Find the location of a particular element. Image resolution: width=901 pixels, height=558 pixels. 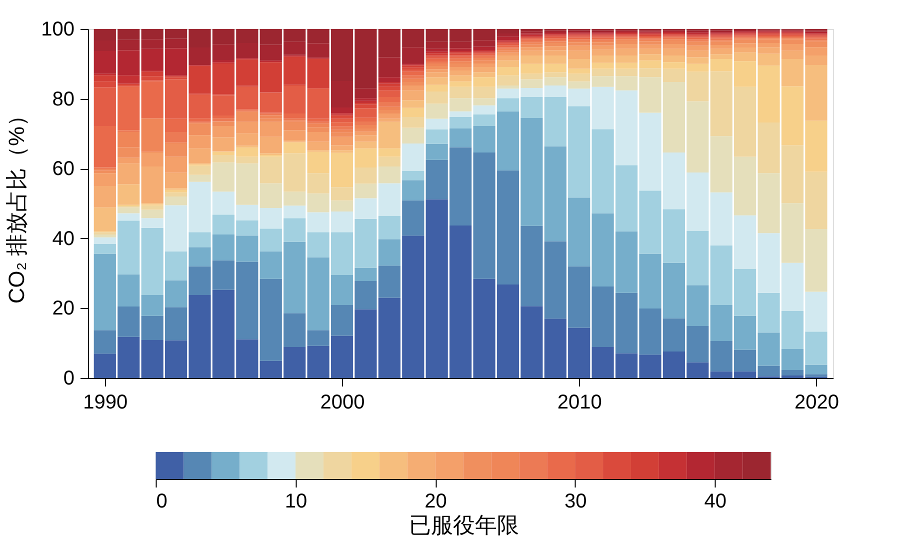

y-tick-label: 100 is located at coordinates (58, 29).